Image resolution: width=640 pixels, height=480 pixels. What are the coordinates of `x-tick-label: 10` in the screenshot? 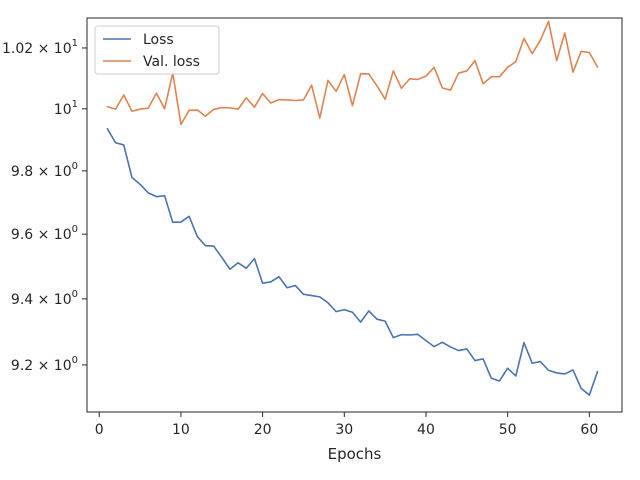 It's located at (181, 430).